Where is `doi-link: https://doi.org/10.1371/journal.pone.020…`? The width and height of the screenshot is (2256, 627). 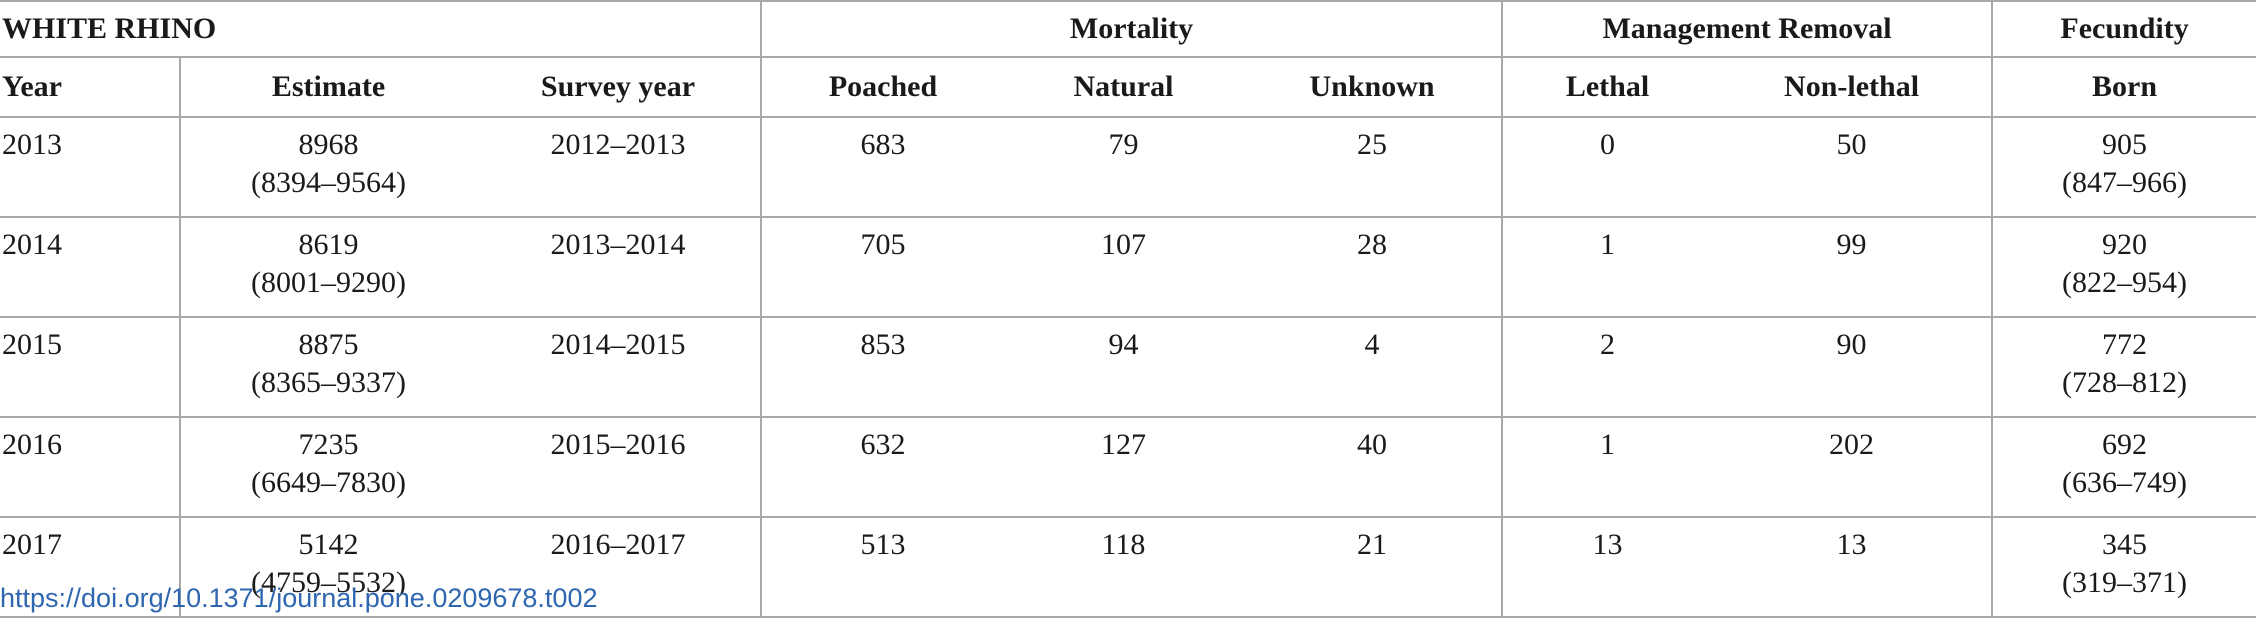 doi-link: https://doi.org/10.1371/journal.pone.020… is located at coordinates (299, 598).